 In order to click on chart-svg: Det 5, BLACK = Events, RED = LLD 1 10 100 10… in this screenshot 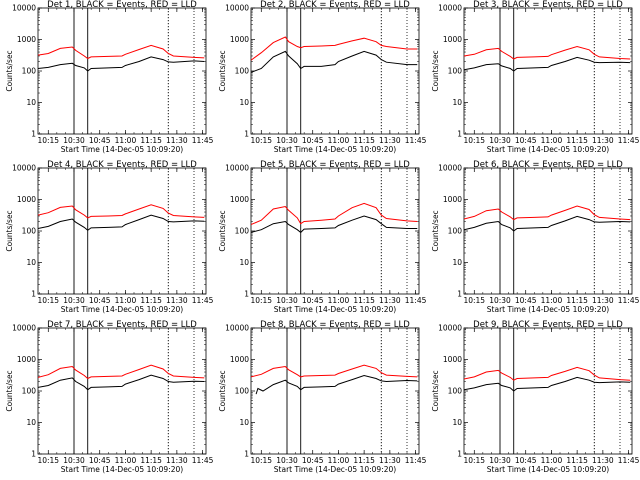, I will do `click(322, 237)`.